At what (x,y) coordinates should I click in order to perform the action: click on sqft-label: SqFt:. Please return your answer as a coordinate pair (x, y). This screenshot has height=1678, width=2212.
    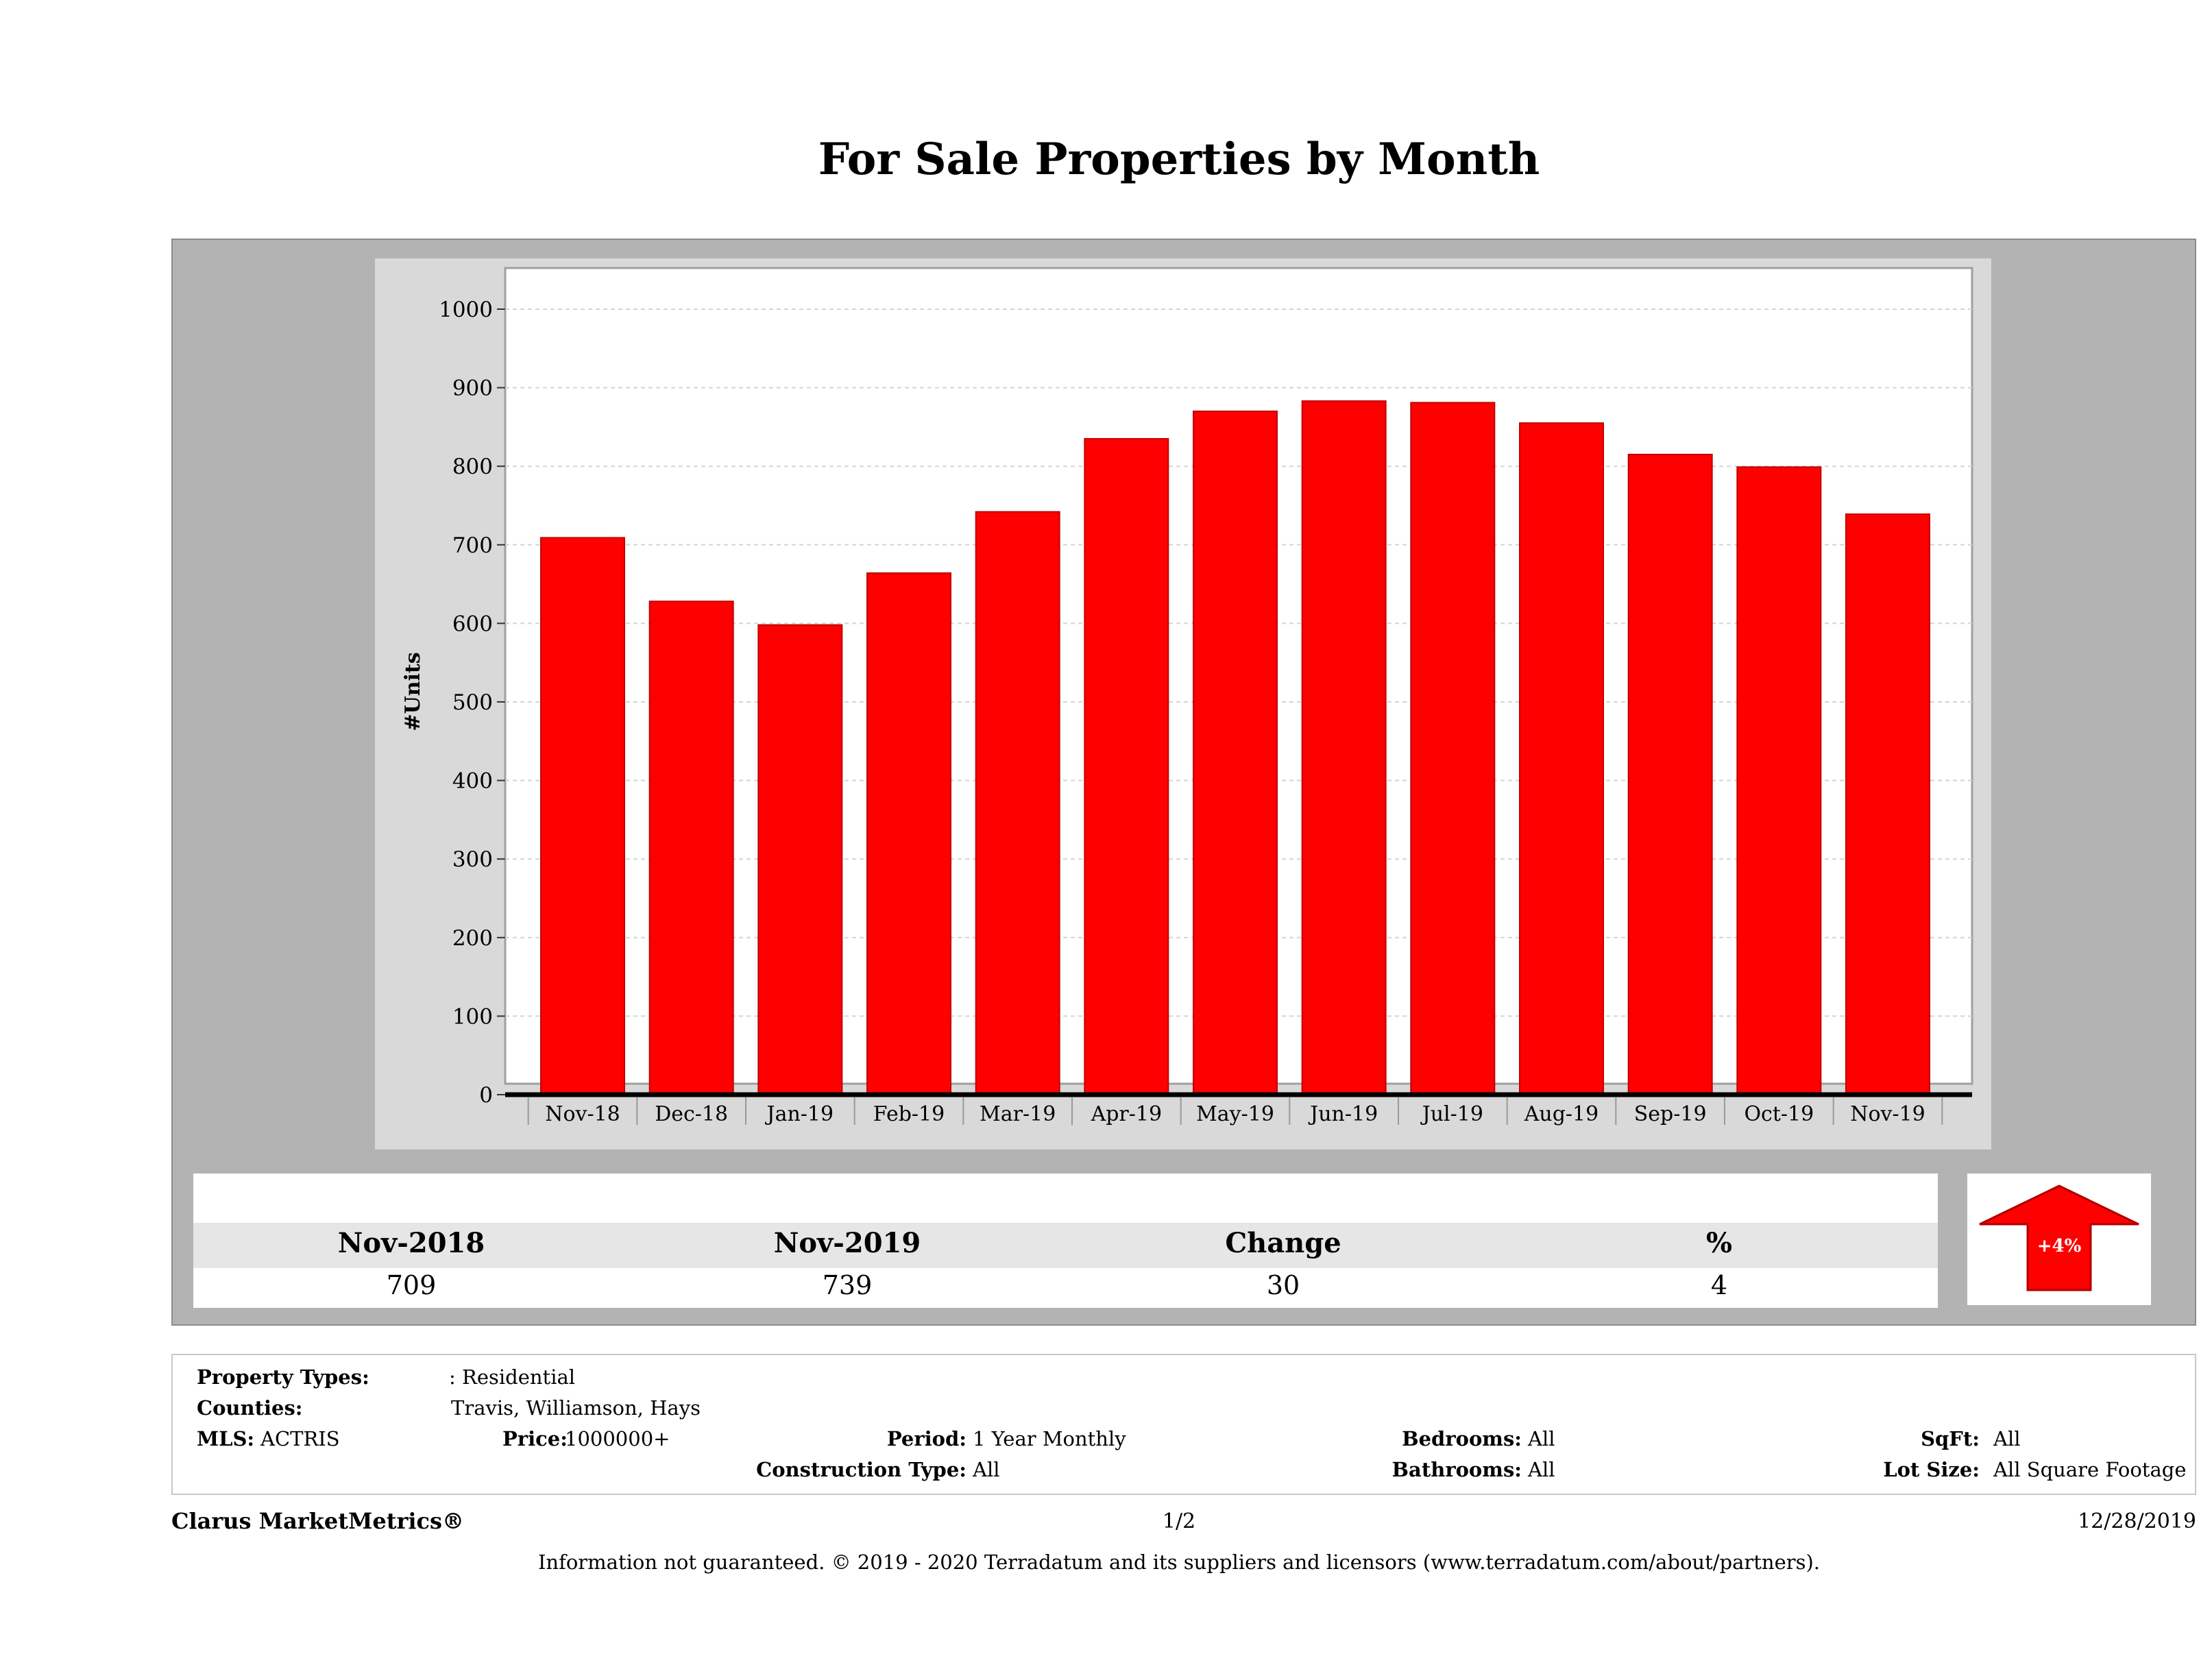
    Looking at the image, I should click on (1951, 1438).